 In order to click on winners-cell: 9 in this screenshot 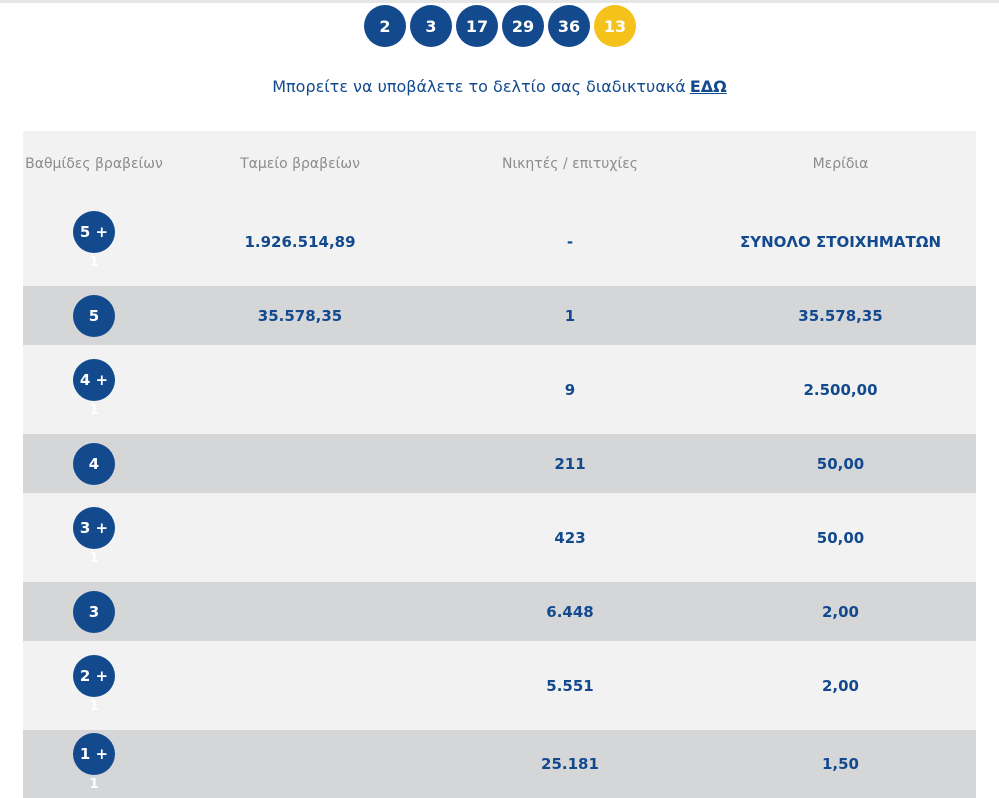, I will do `click(570, 389)`.